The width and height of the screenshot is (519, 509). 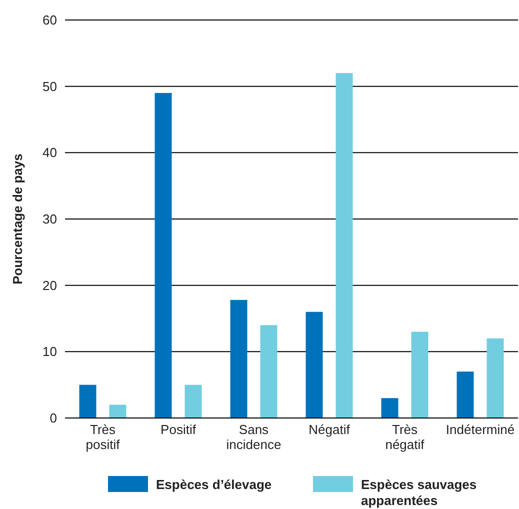 What do you see at coordinates (49, 285) in the screenshot?
I see `y-tick-label: 20` at bounding box center [49, 285].